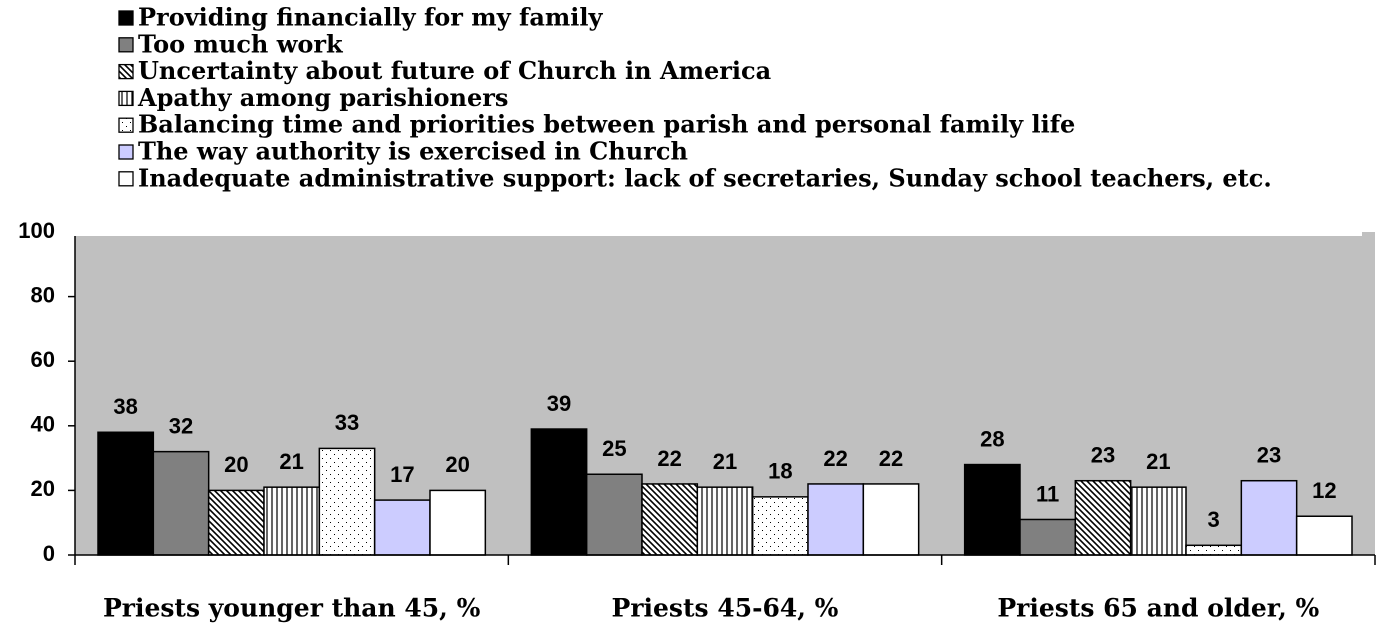 The width and height of the screenshot is (1385, 629). Describe the element at coordinates (241, 43) in the screenshot. I see `legend-label: Too much work` at that location.